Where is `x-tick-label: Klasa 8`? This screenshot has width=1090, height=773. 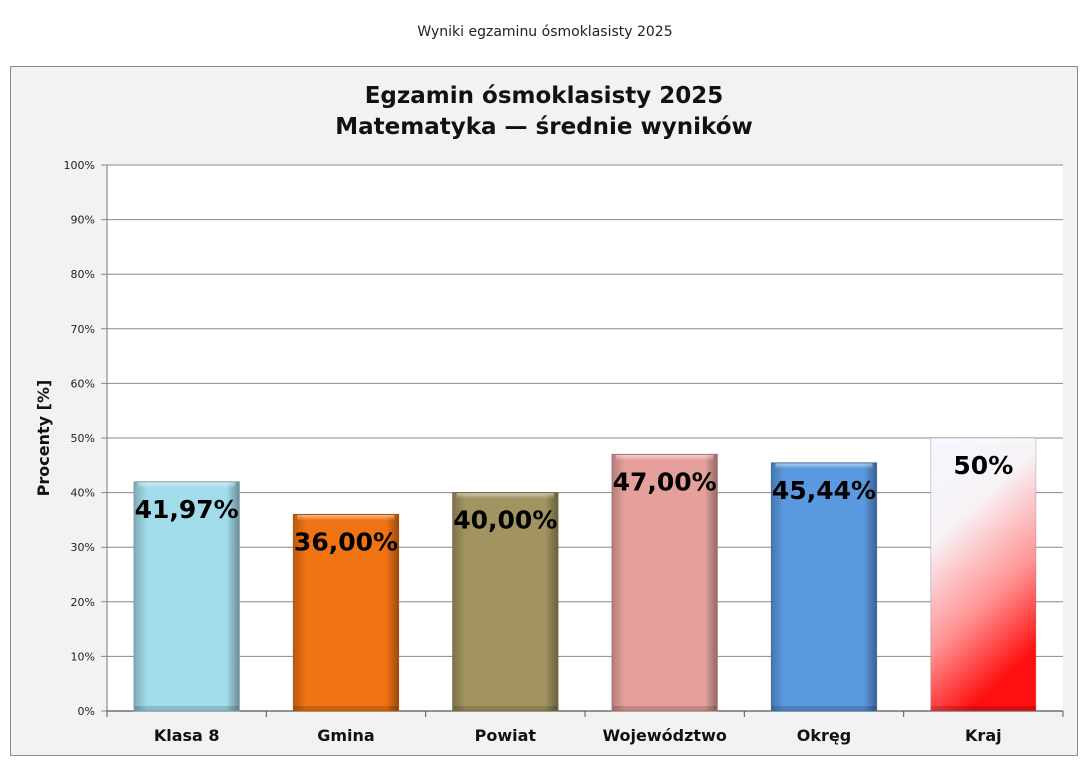 x-tick-label: Klasa 8 is located at coordinates (187, 735).